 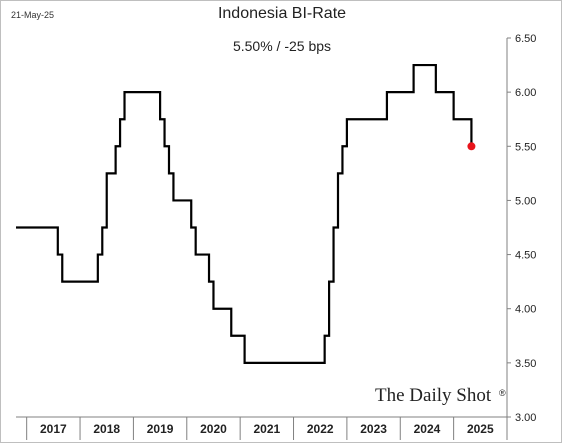 I want to click on y-tick-label: 5.00, so click(x=525, y=201).